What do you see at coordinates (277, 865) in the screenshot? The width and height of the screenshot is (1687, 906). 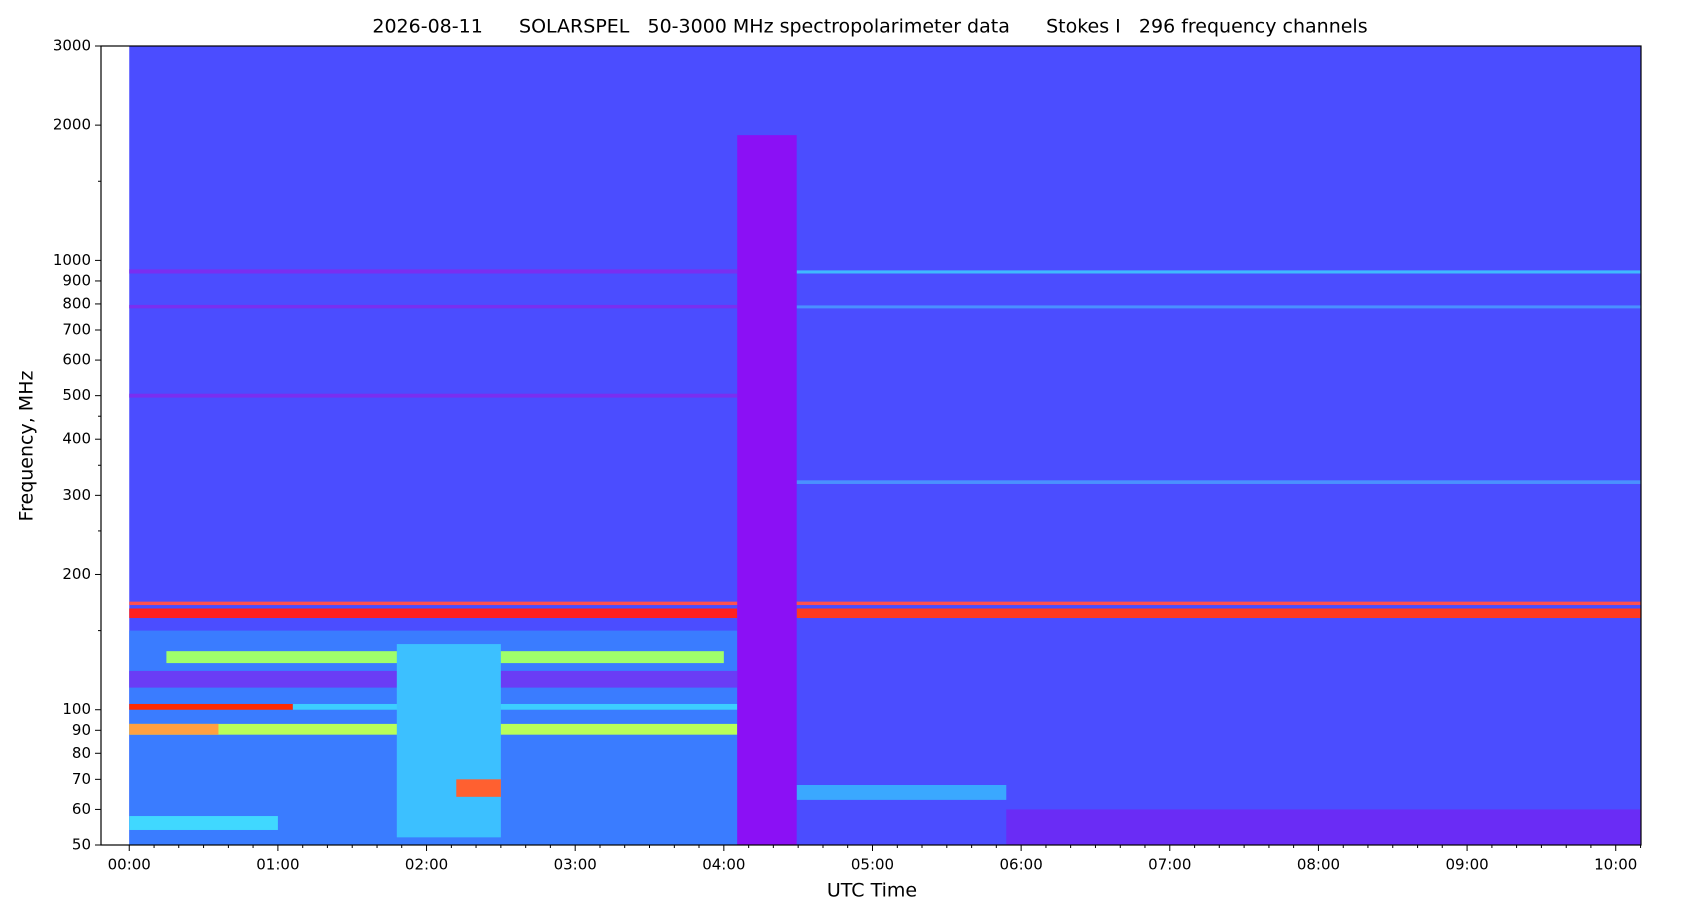 I see `x-tick-label: 01:00` at bounding box center [277, 865].